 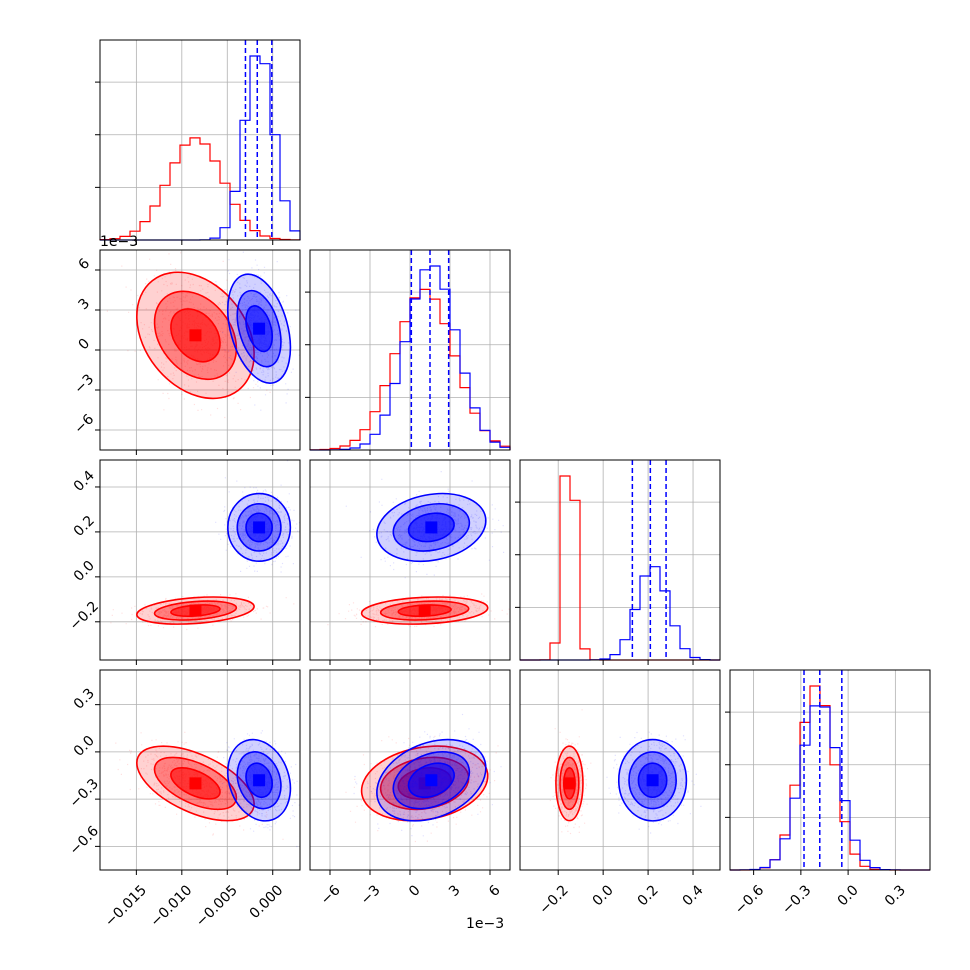 I want to click on x-tick-label: 0.000, so click(x=267, y=902).